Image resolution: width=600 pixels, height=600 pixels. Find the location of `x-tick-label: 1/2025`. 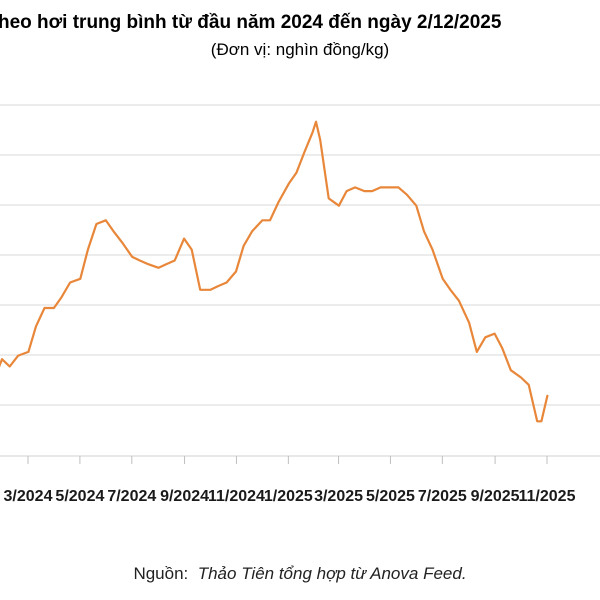

x-tick-label: 1/2025 is located at coordinates (288, 496).